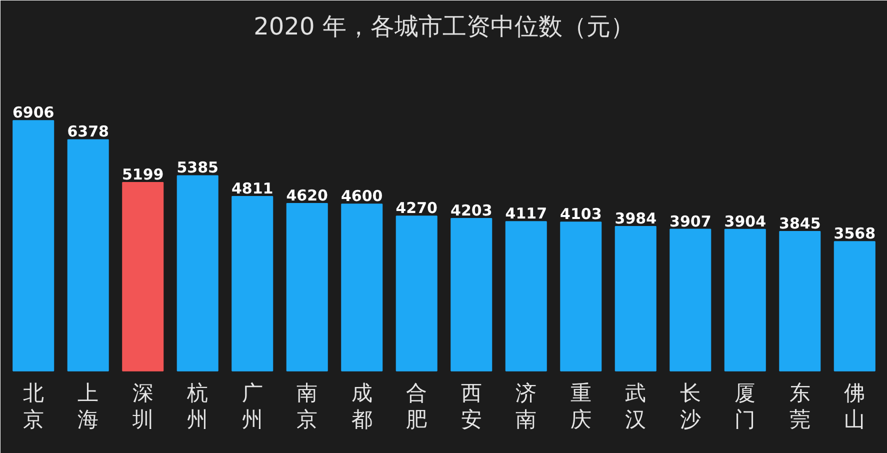 The image size is (887, 453). Describe the element at coordinates (252, 189) in the screenshot. I see `data-label: 4811` at that location.